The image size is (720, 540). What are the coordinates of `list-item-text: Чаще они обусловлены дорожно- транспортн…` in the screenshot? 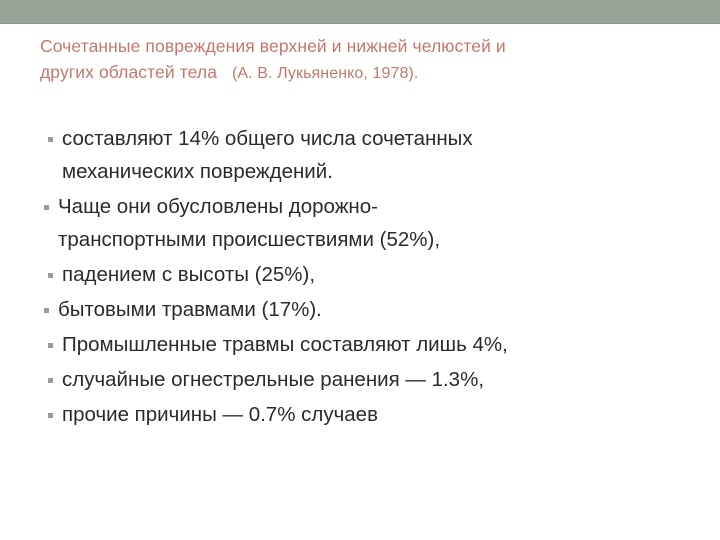 It's located at (249, 223).